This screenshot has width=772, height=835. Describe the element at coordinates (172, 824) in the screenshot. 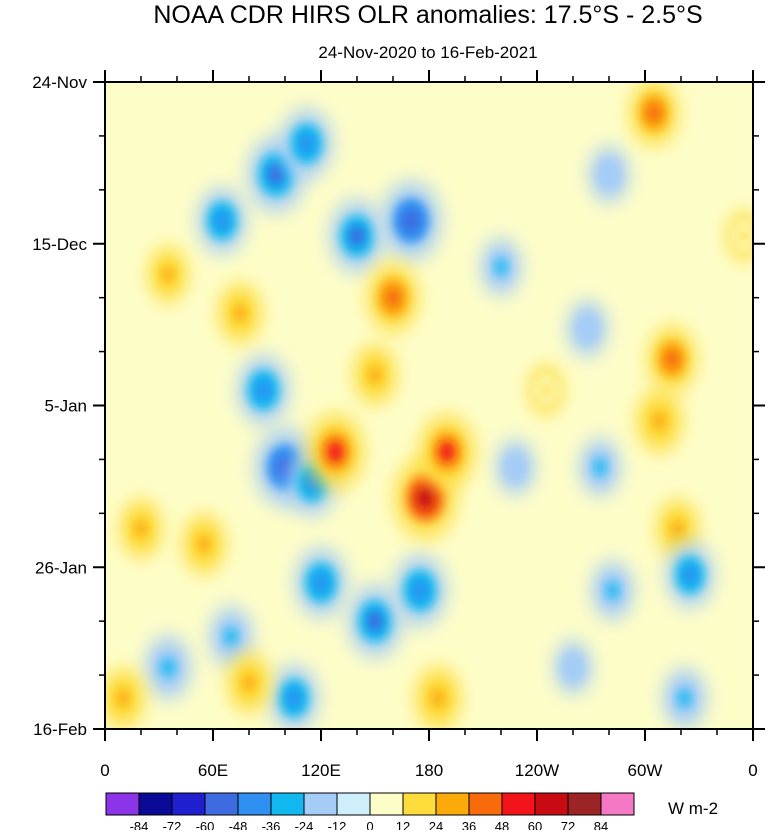

I see `colorbar-label: -72` at that location.